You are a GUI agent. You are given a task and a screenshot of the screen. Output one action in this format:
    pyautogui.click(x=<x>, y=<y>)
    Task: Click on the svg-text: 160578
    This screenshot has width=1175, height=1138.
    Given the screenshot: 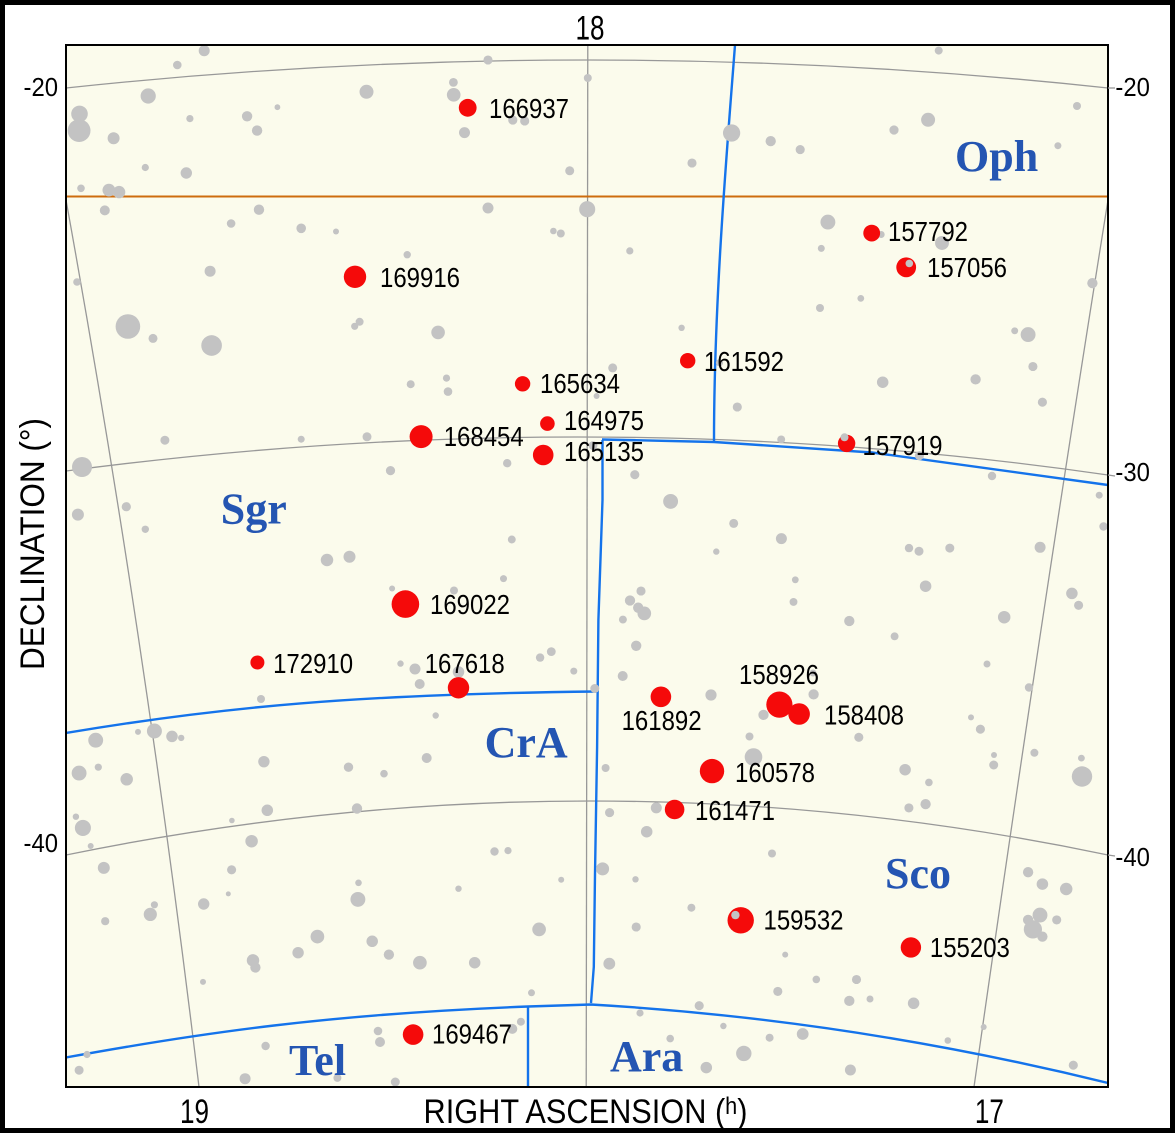 What is the action you would take?
    pyautogui.click(x=775, y=772)
    